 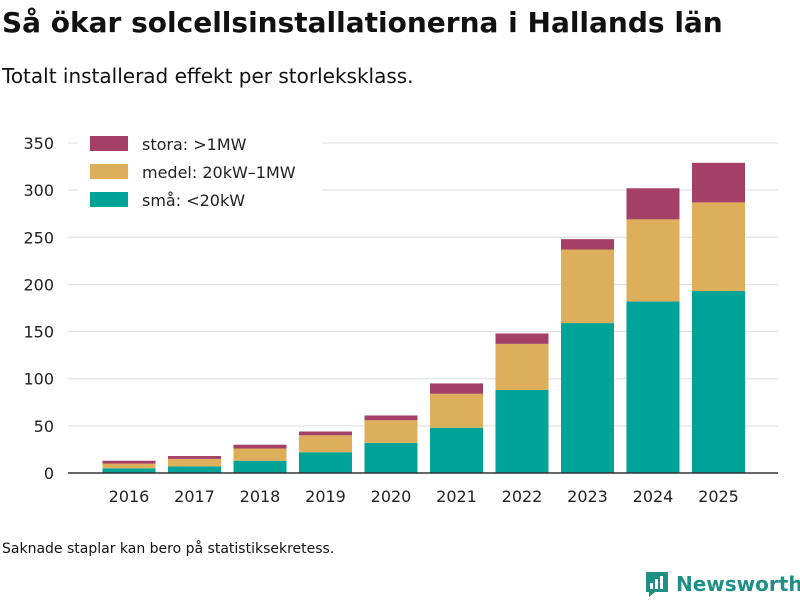 What do you see at coordinates (38, 332) in the screenshot?
I see `y-tick-label: 150` at bounding box center [38, 332].